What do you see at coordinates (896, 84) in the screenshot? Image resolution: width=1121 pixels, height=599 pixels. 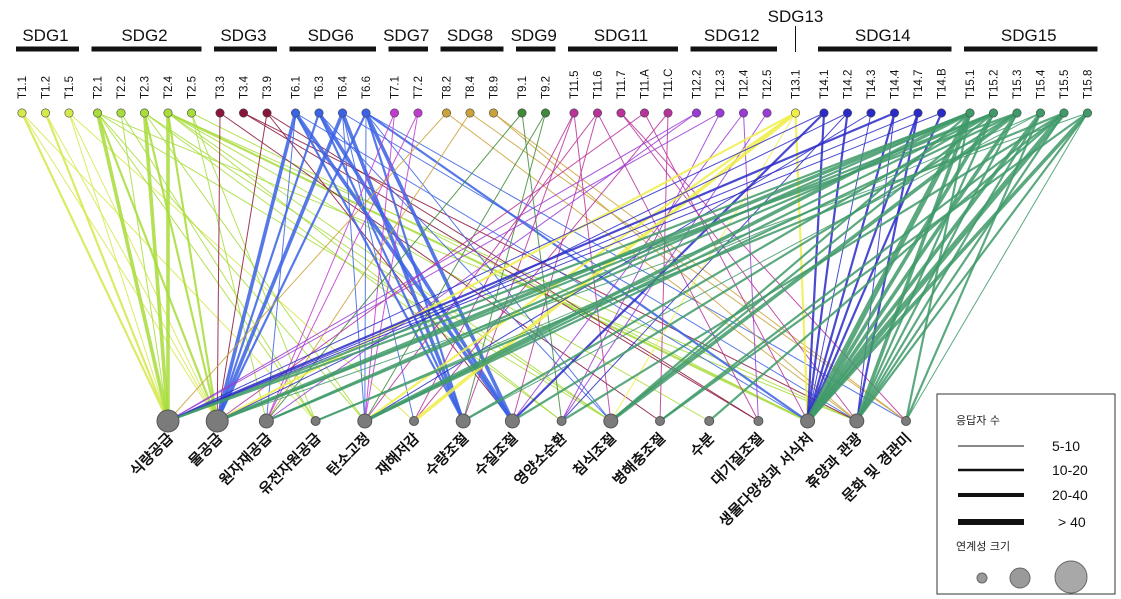 I see `target-t14-4: T14.4` at bounding box center [896, 84].